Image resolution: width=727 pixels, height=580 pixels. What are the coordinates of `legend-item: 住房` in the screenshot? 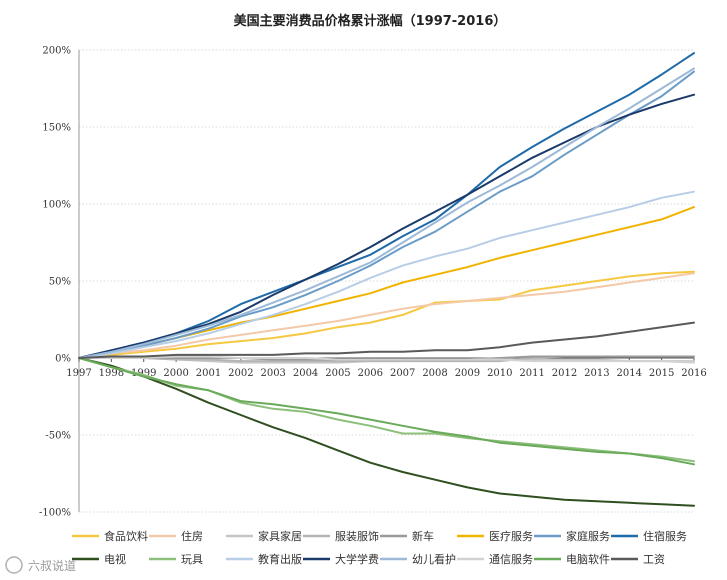 It's located at (176, 536).